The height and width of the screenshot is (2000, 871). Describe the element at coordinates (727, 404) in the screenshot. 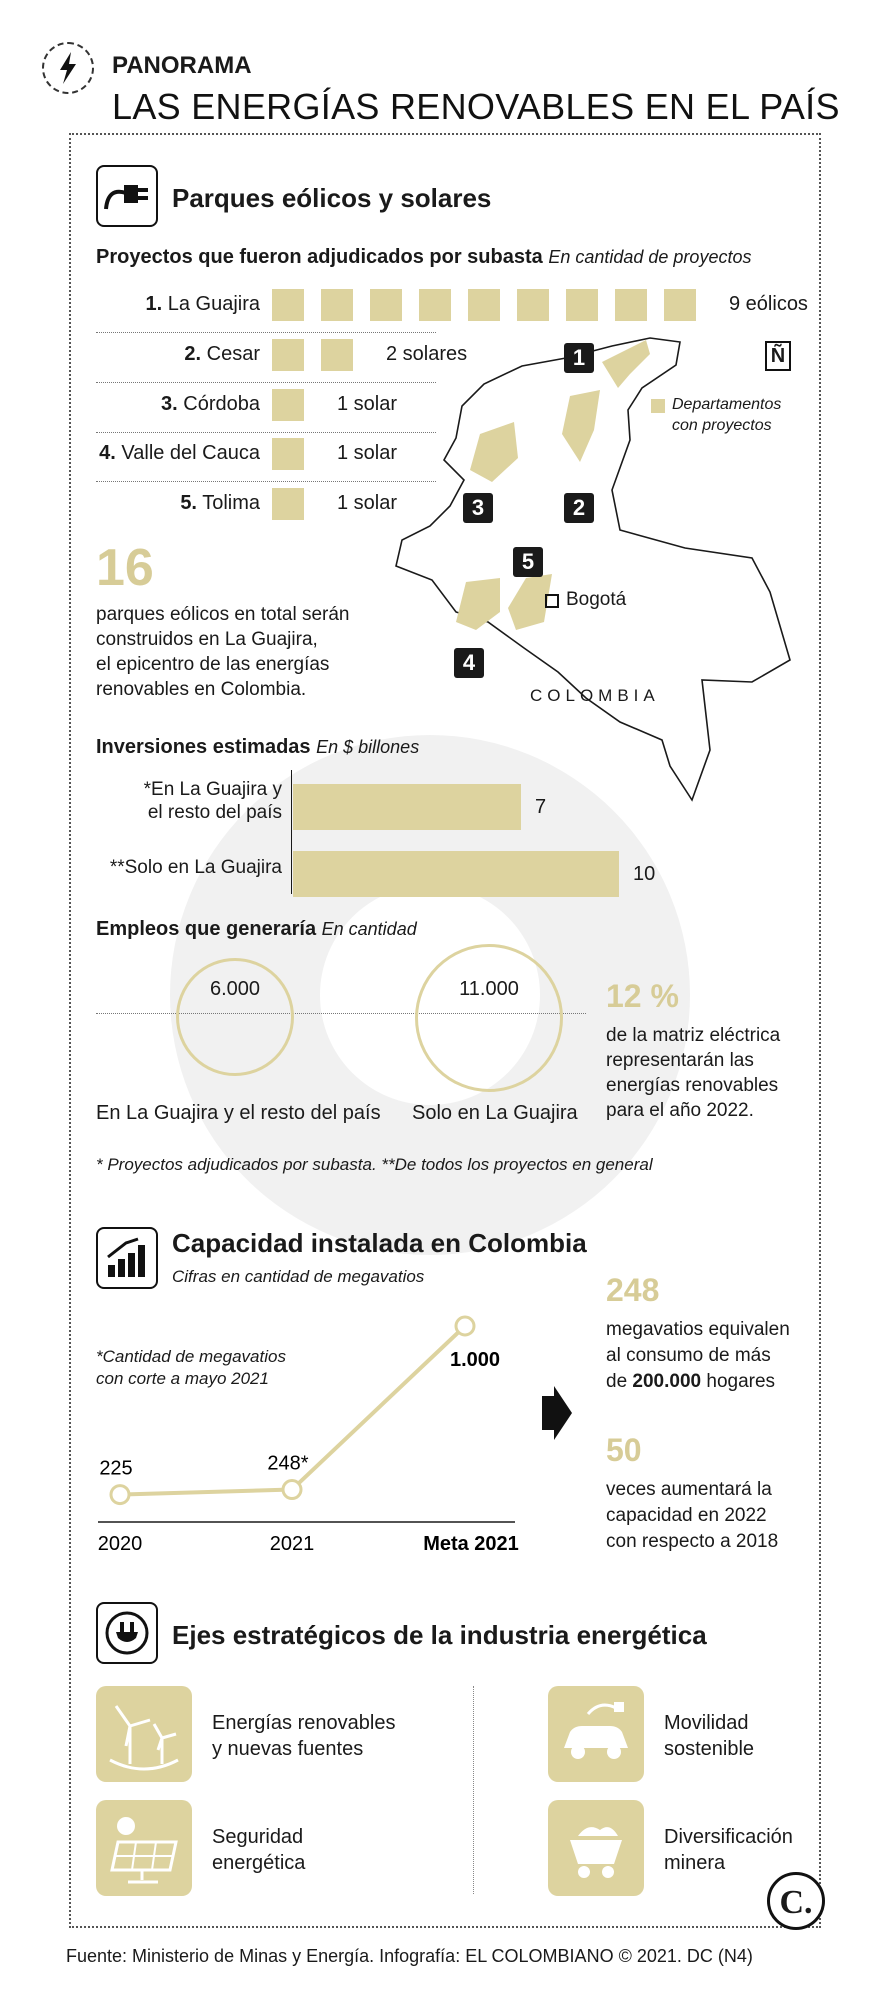

I see `legend-line: Departamentos` at that location.